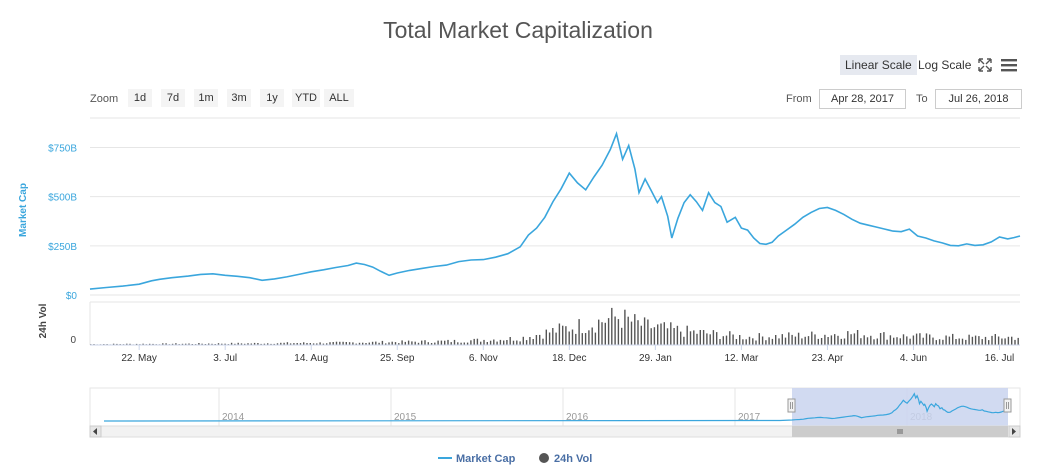 The height and width of the screenshot is (466, 1059). I want to click on volume-axis-title: 24h Vol, so click(43, 320).